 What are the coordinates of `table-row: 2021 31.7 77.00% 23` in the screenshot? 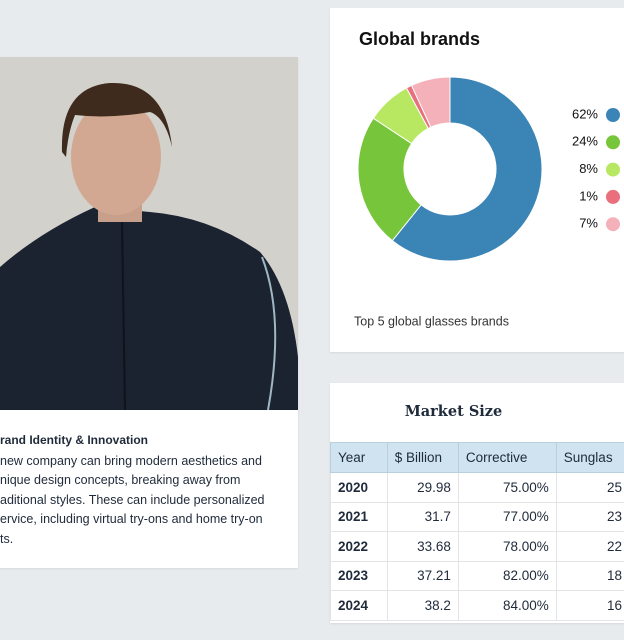 It's located at (477, 516).